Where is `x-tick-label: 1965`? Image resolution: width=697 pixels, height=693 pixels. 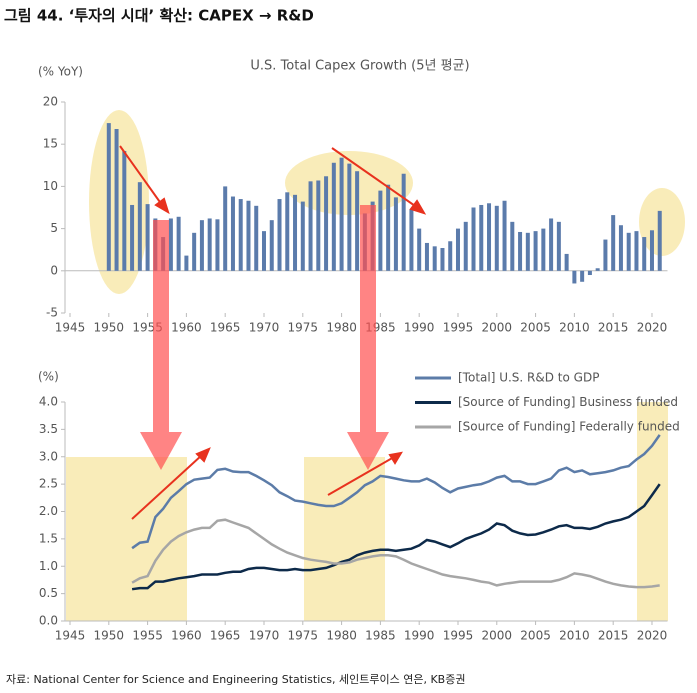
x-tick-label: 1965 is located at coordinates (225, 636).